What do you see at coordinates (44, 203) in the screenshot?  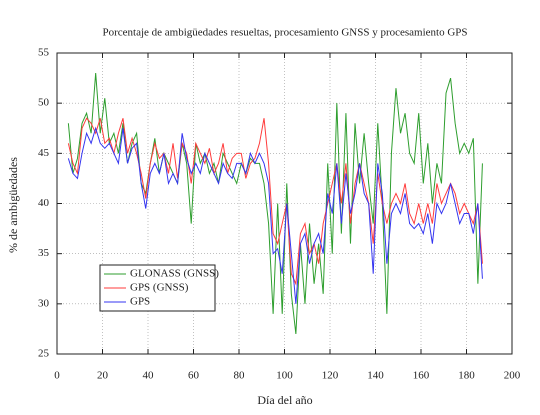 I see `y-tick-label: 40` at bounding box center [44, 203].